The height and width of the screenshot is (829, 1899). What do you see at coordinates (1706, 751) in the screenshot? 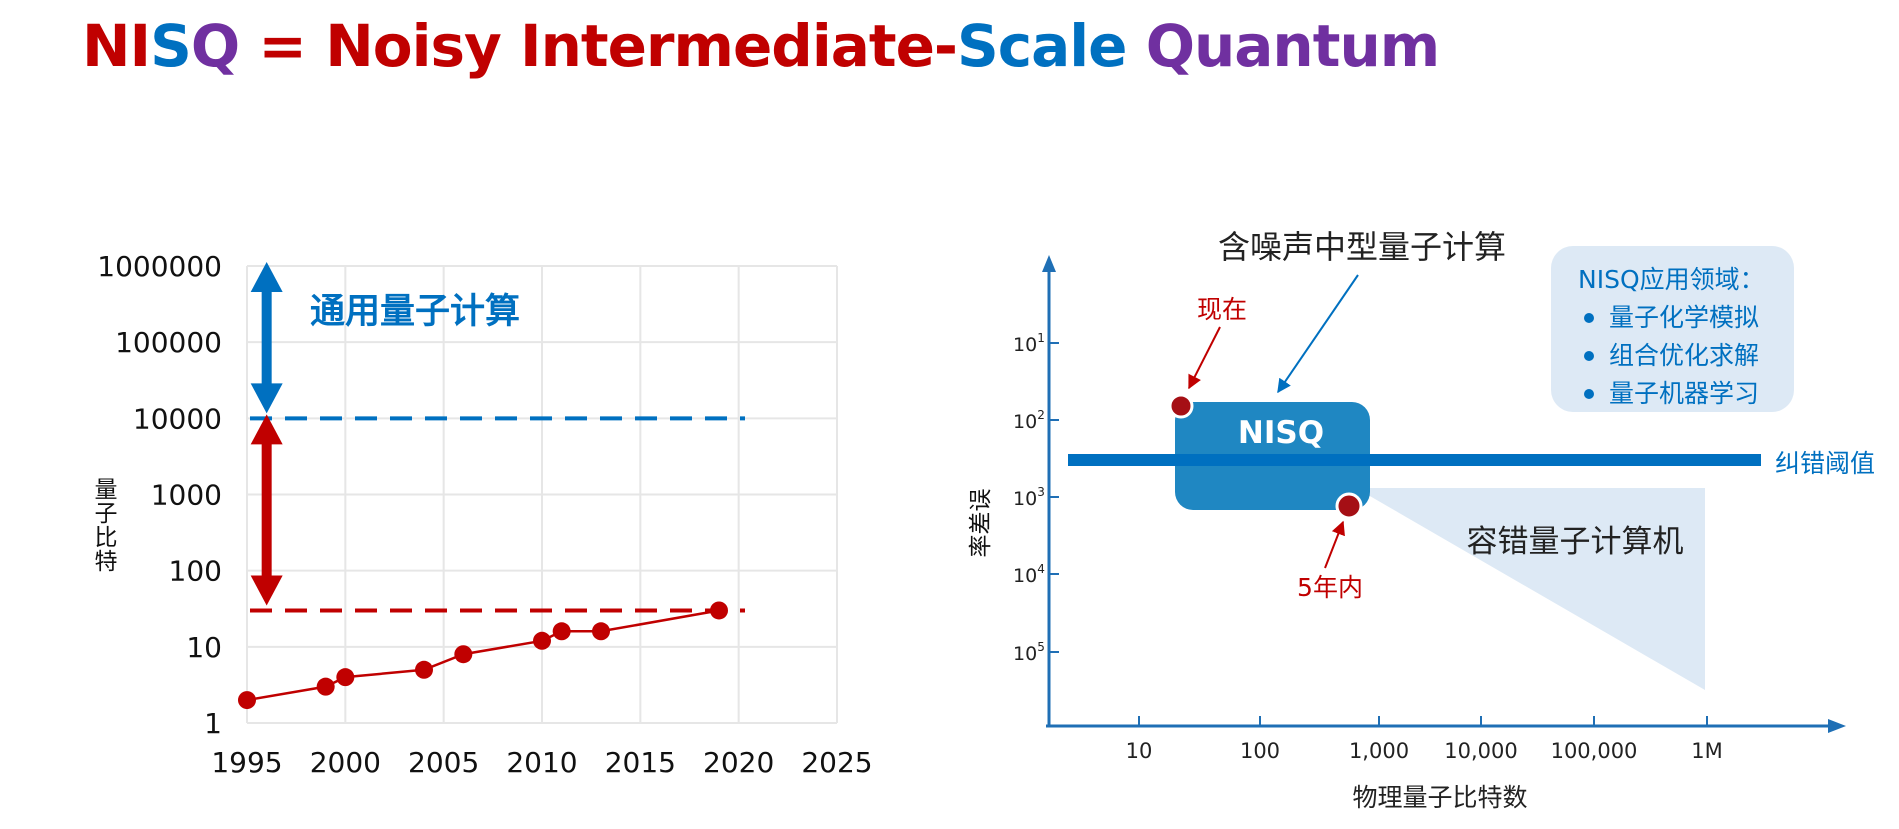
I see `right-x-tick-label: 1M` at bounding box center [1706, 751].